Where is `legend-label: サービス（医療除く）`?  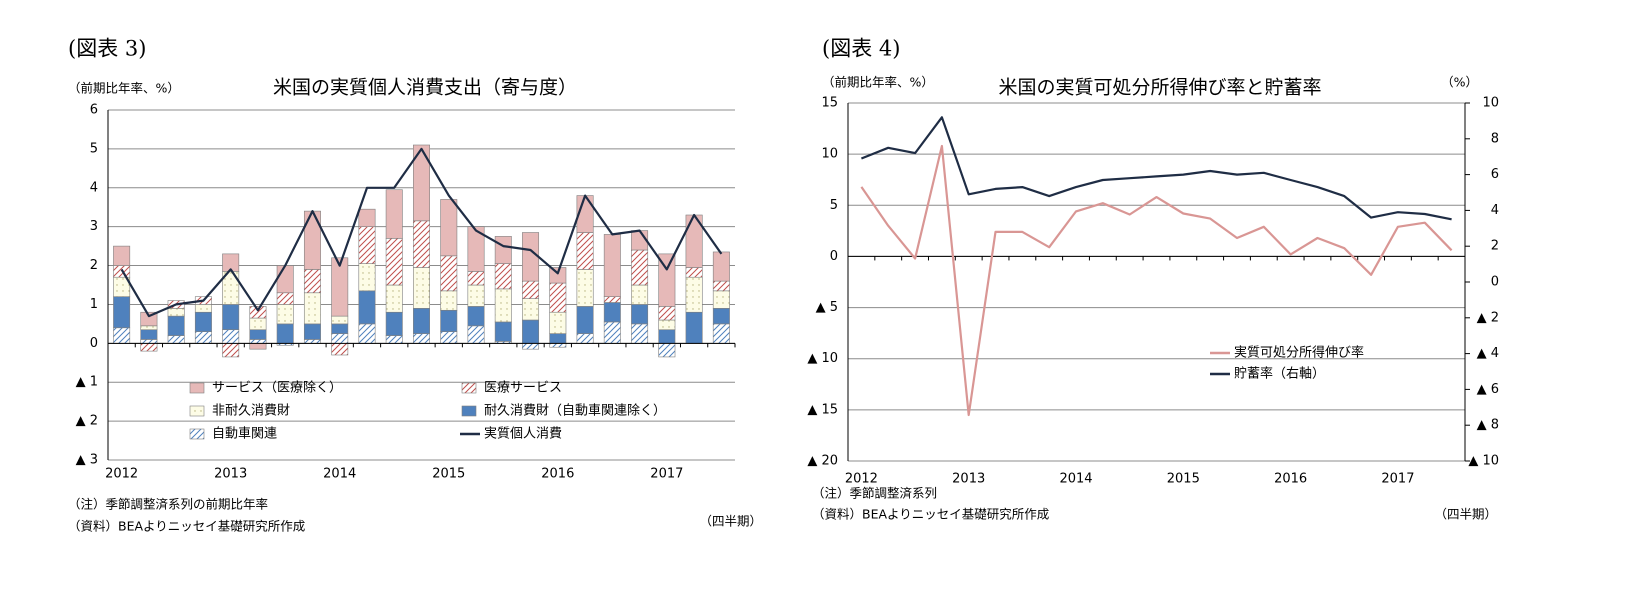
legend-label: サービス（医療除く） is located at coordinates (277, 388).